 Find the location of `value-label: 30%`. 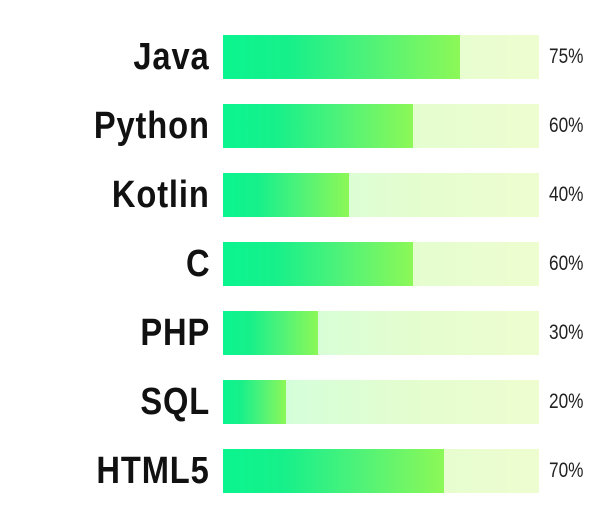

value-label: 30% is located at coordinates (566, 332).